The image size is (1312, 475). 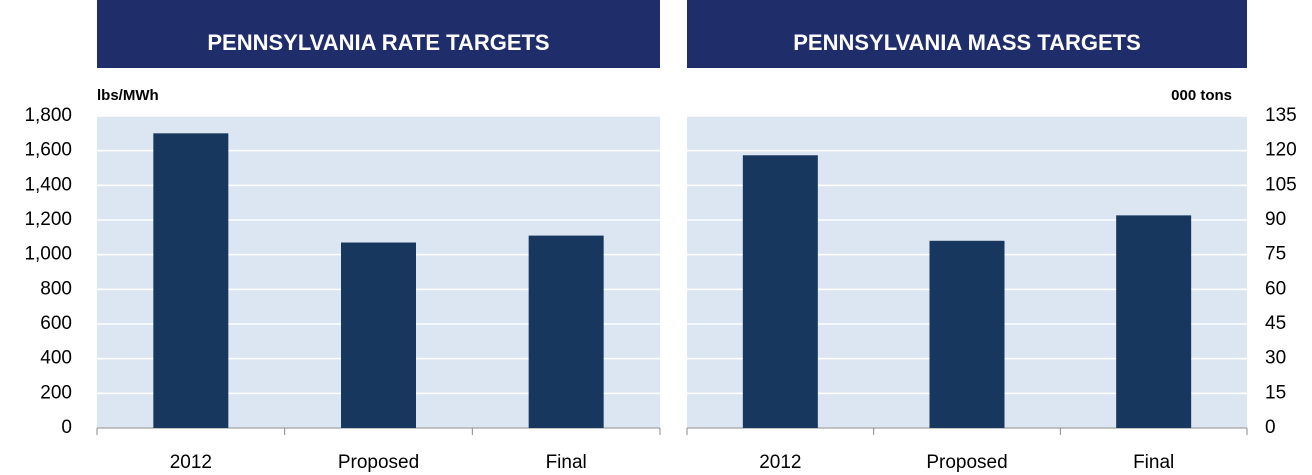 What do you see at coordinates (56, 323) in the screenshot?
I see `y-tick-label: 600` at bounding box center [56, 323].